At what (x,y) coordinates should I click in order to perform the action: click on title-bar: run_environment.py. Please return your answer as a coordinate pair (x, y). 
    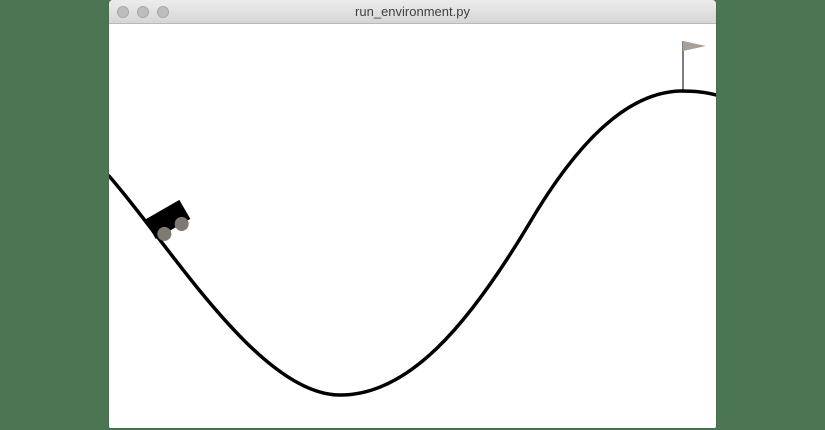
    Looking at the image, I should click on (412, 12).